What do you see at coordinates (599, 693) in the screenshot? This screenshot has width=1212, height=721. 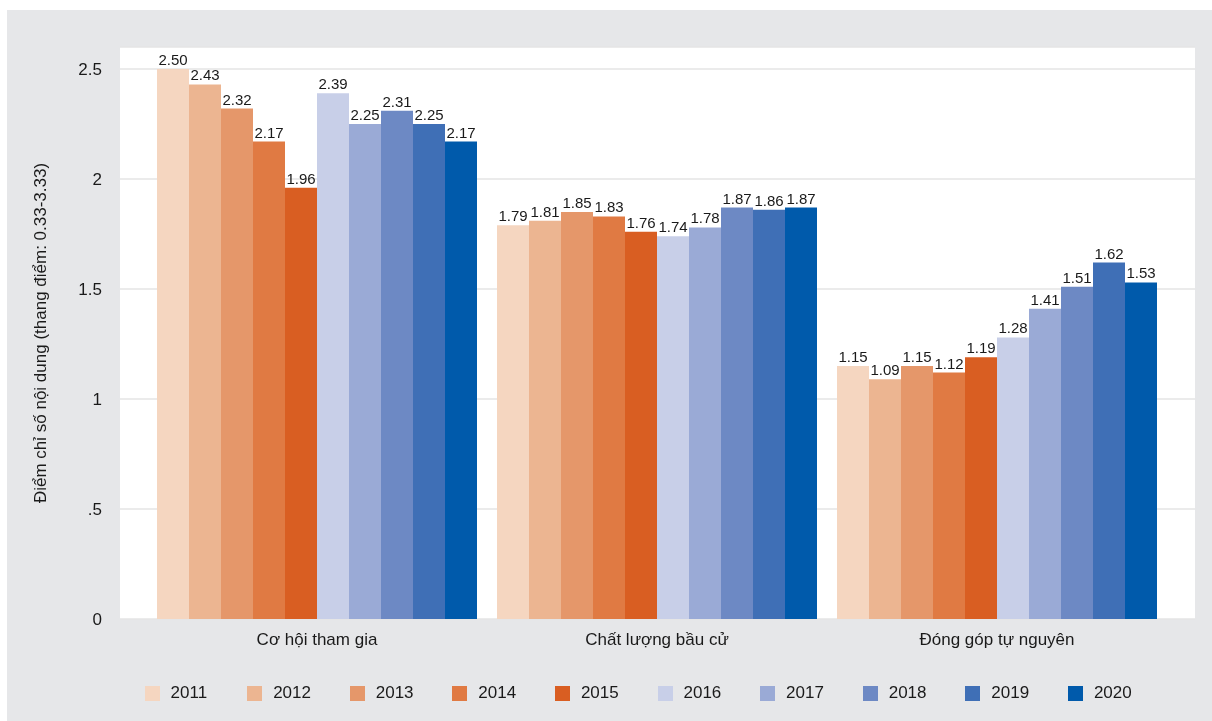 I see `legend-label: 2015` at bounding box center [599, 693].